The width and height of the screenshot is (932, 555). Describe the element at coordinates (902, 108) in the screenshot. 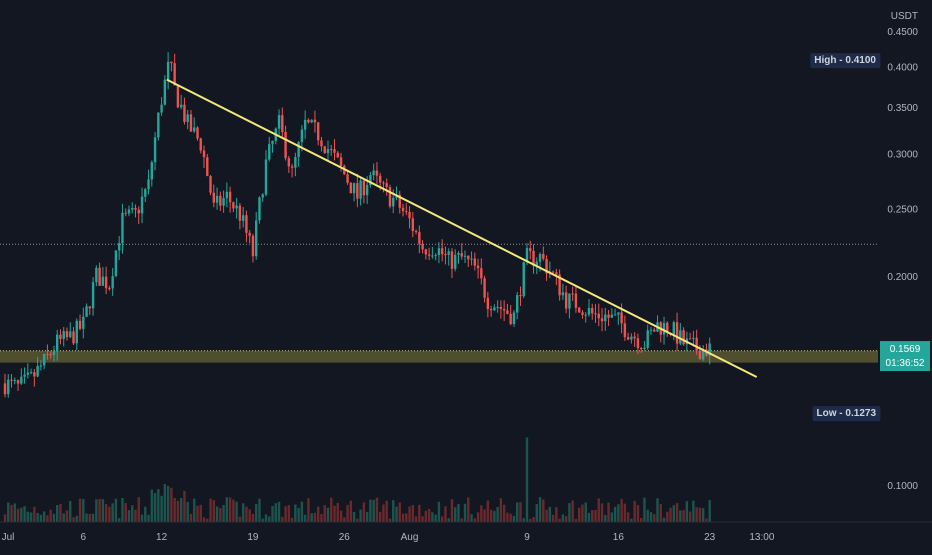

I see `y-tick-label: 0.3500` at that location.